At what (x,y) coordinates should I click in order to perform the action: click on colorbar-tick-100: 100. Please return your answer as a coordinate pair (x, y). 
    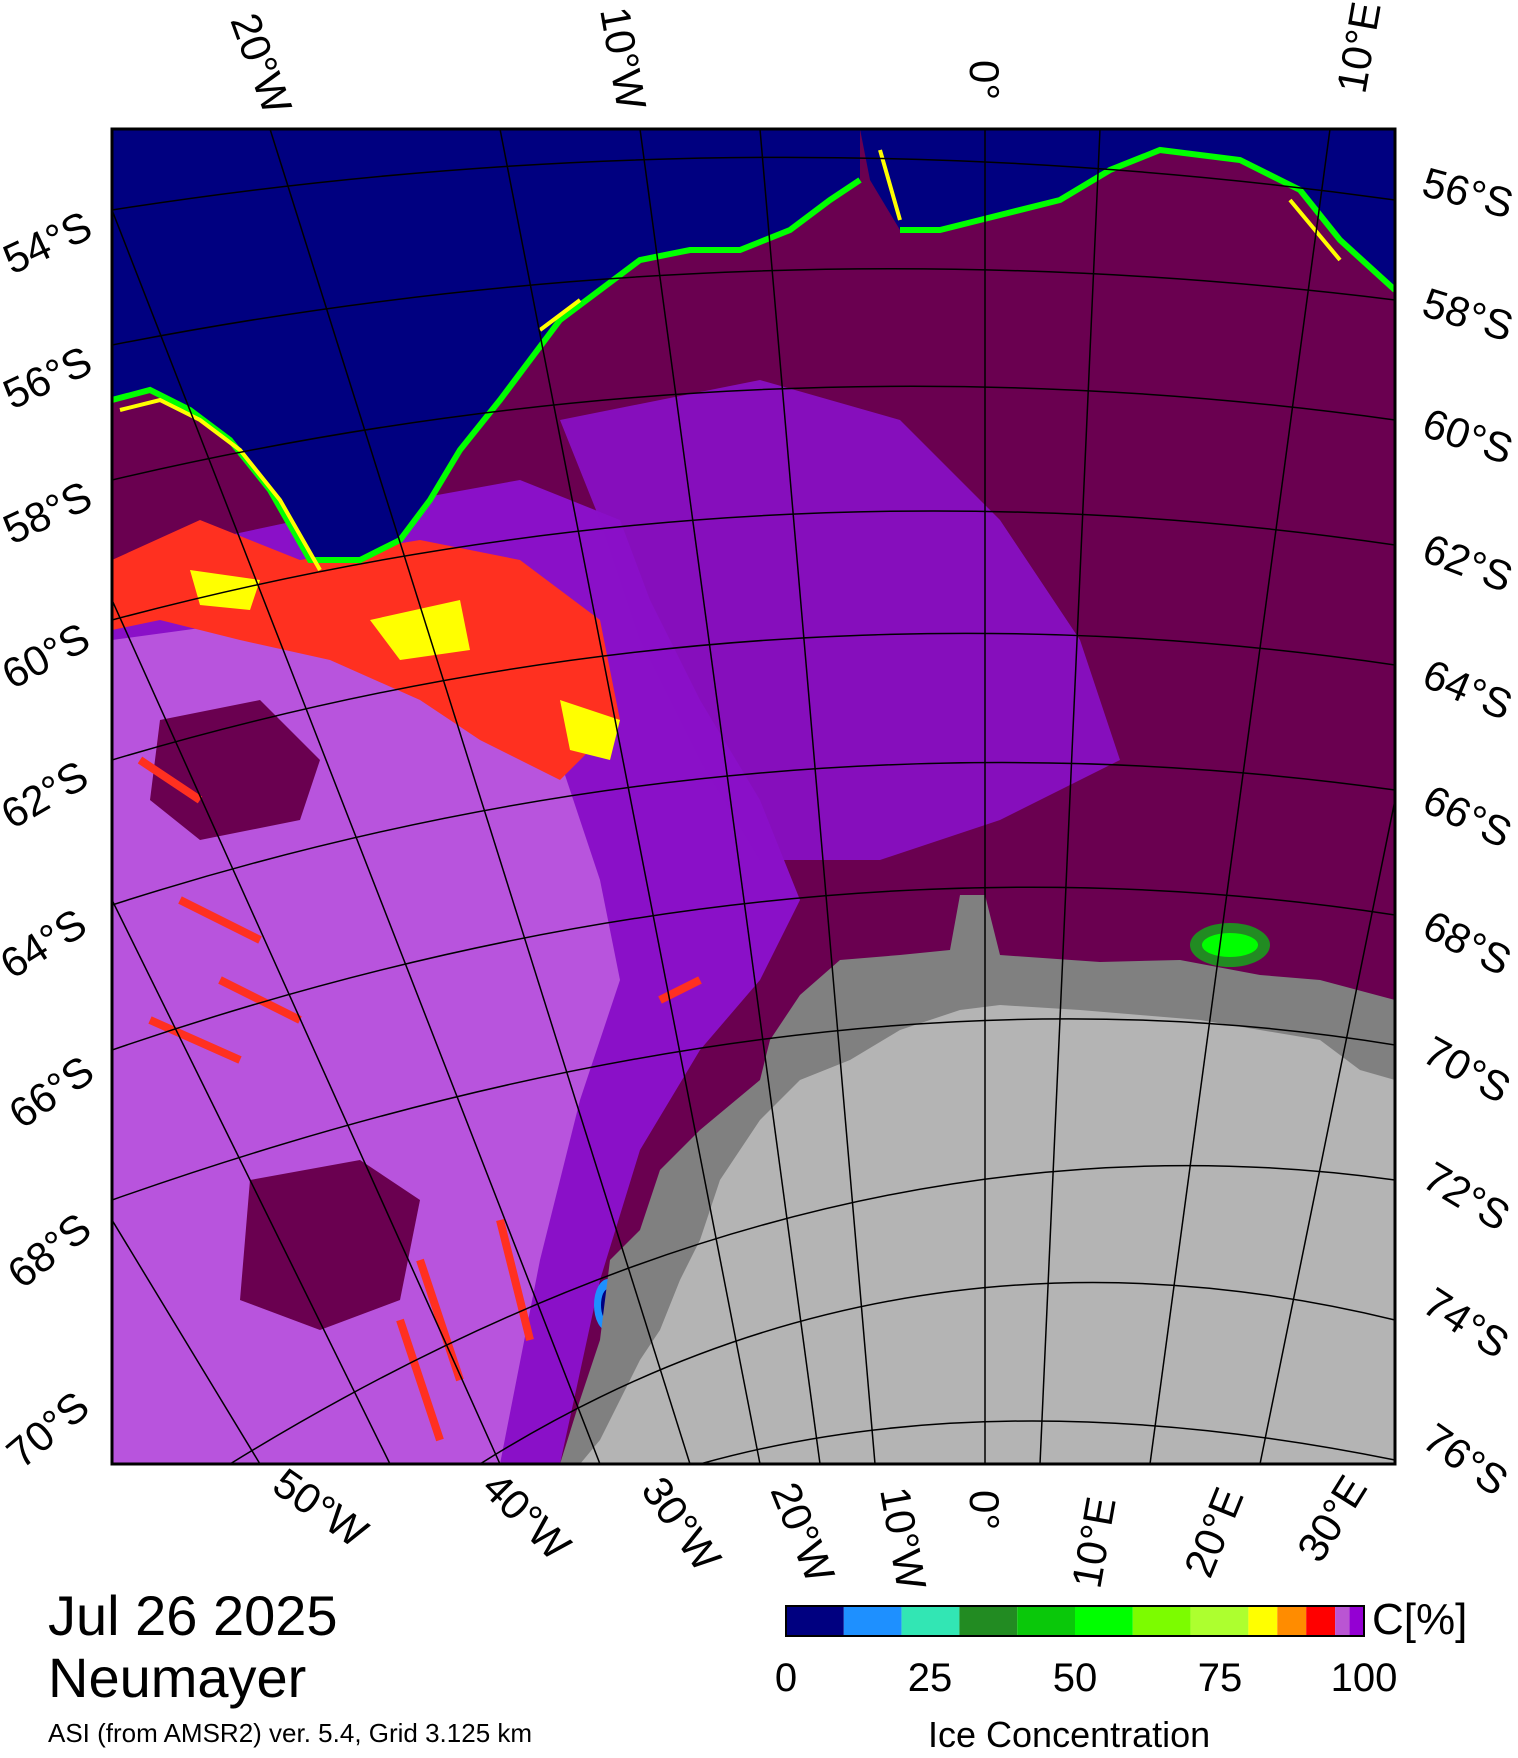
    Looking at the image, I should click on (1364, 1678).